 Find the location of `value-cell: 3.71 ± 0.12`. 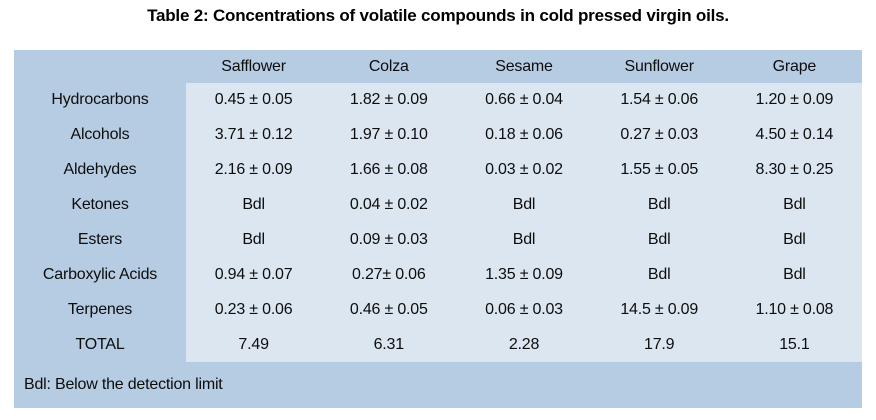

value-cell: 3.71 ± 0.12 is located at coordinates (254, 135).